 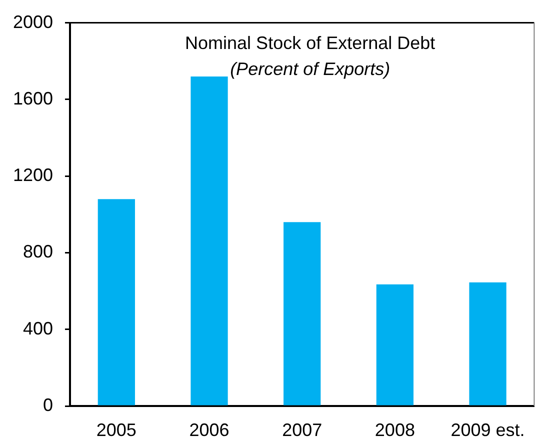 What do you see at coordinates (47, 404) in the screenshot?
I see `y-tick-label: 0` at bounding box center [47, 404].